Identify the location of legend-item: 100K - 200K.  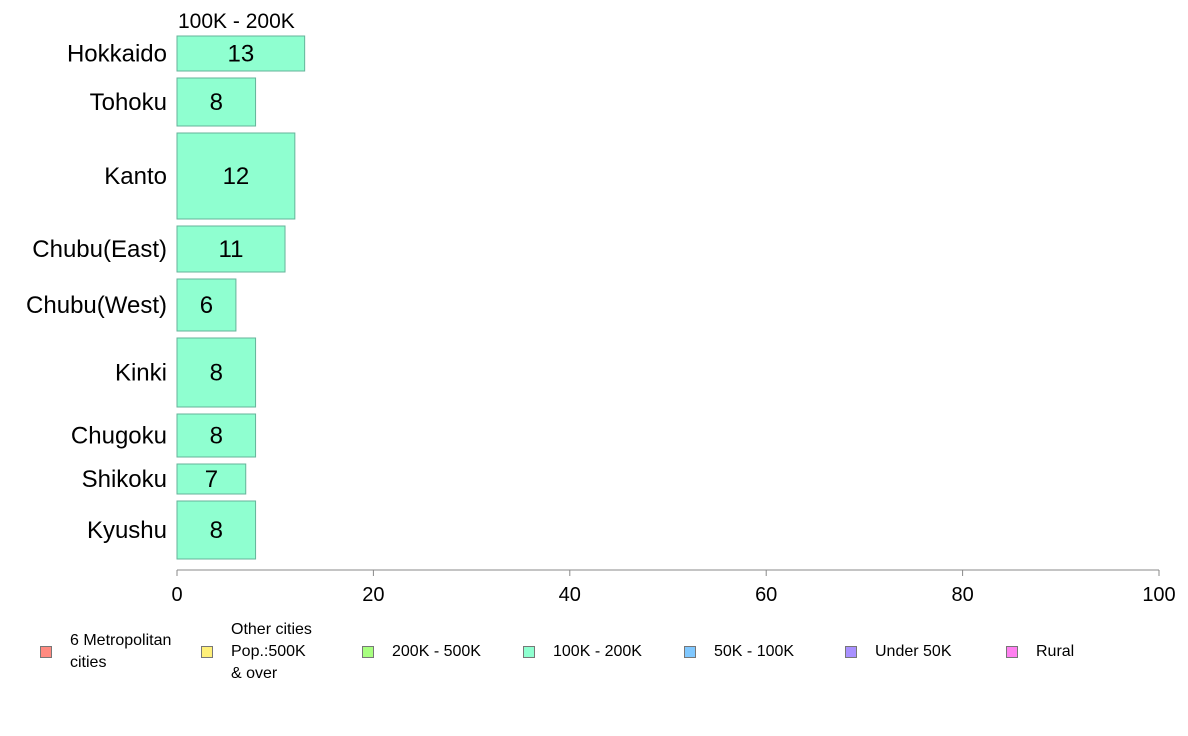
(582, 652).